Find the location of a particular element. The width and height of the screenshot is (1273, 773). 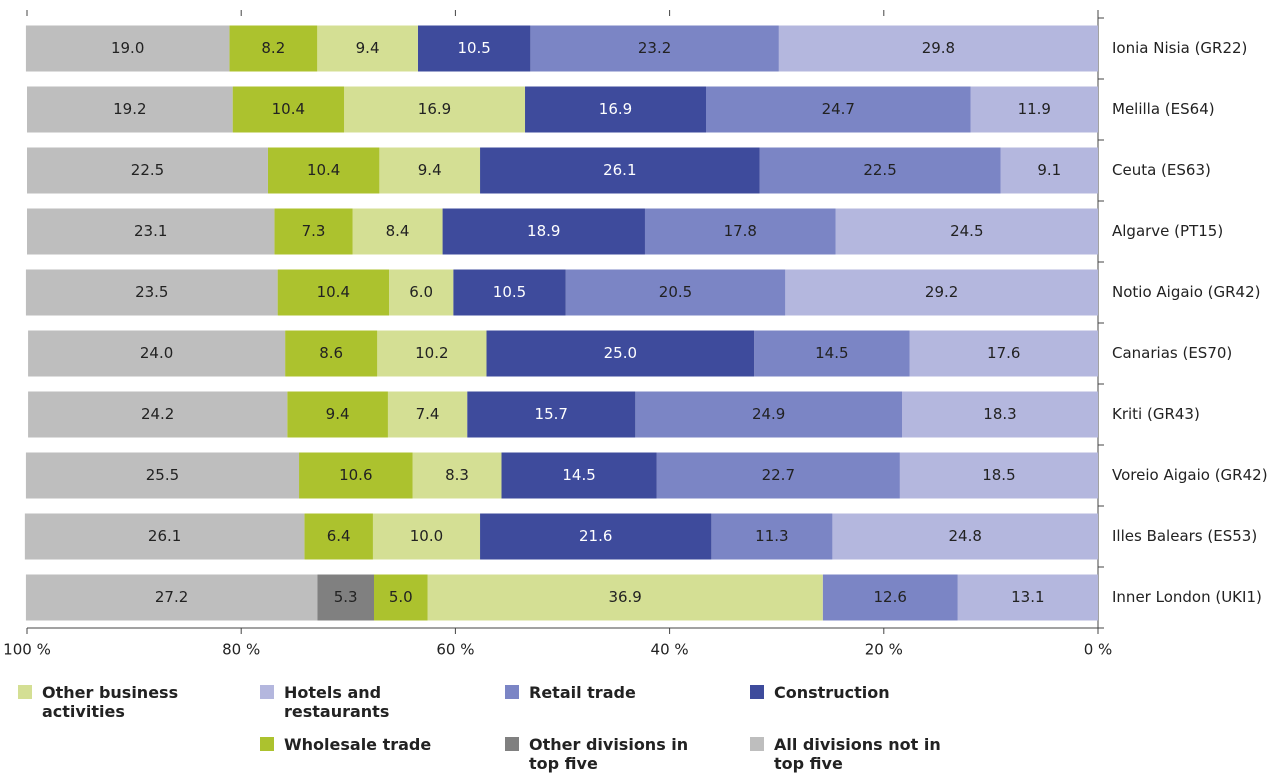

value-label: 23.1 is located at coordinates (150, 231).